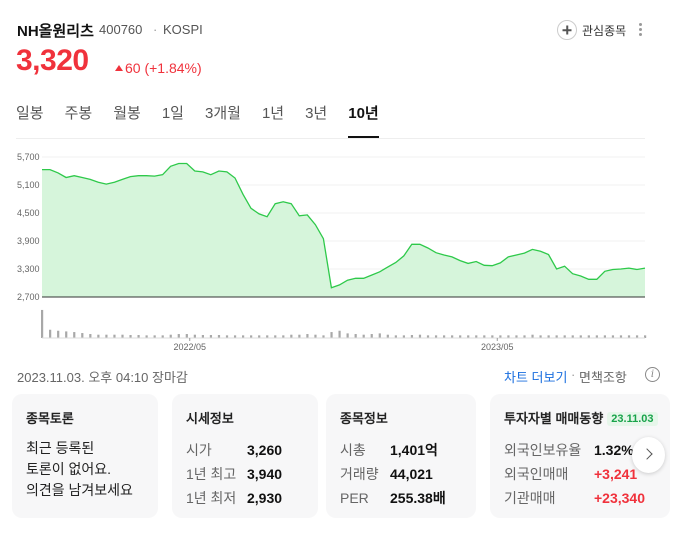 This screenshot has height=535, width=673. I want to click on chart-more-link: 차트 더보기, so click(536, 377).